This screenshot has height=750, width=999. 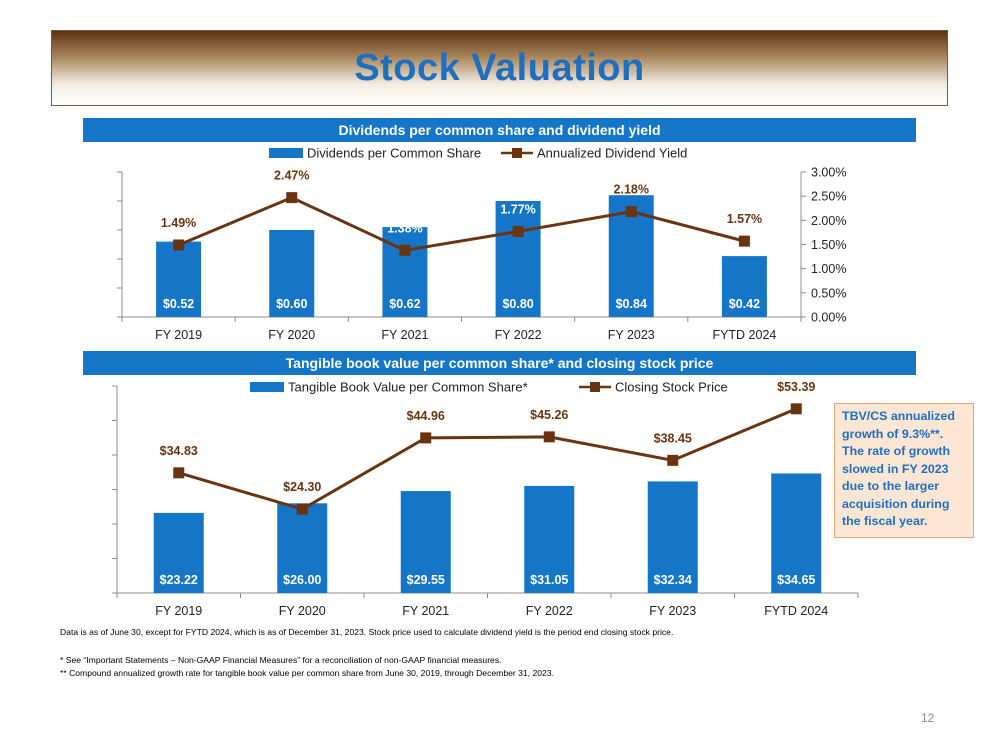 What do you see at coordinates (673, 438) in the screenshot?
I see `line-value-label: $38.45` at bounding box center [673, 438].